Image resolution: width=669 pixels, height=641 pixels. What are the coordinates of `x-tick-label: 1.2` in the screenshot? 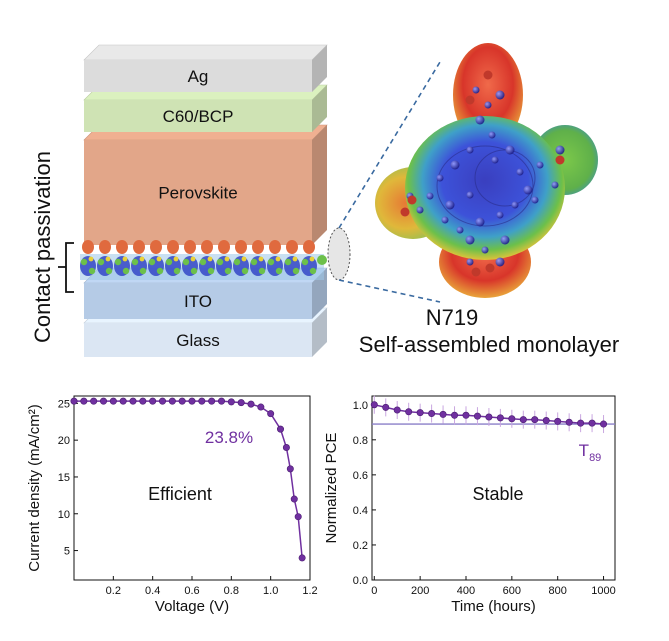 It's located at (309, 591).